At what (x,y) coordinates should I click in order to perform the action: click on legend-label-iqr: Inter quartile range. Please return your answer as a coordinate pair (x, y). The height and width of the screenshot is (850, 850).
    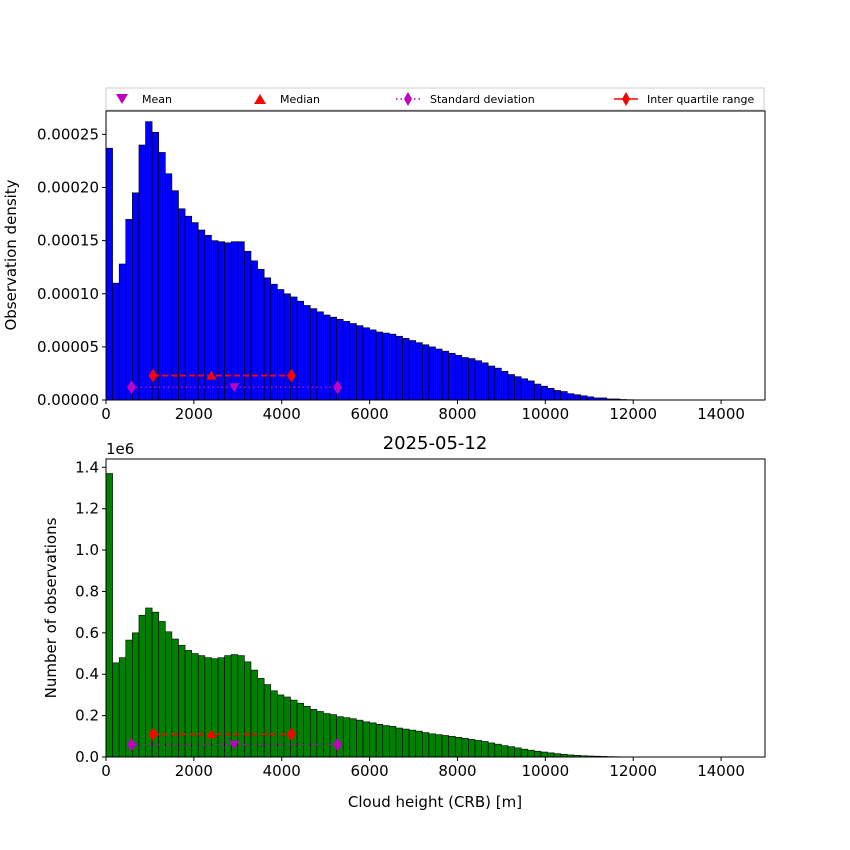
    Looking at the image, I should click on (700, 99).